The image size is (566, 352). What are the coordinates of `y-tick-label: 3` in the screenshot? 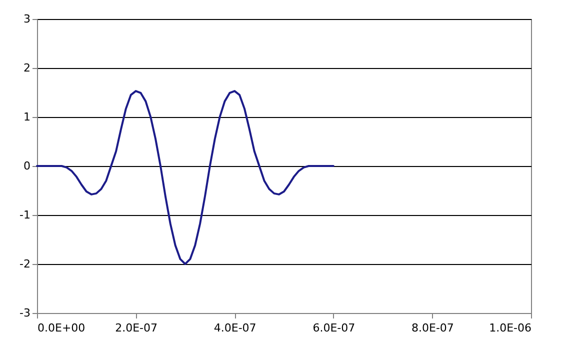 It's located at (27, 19).